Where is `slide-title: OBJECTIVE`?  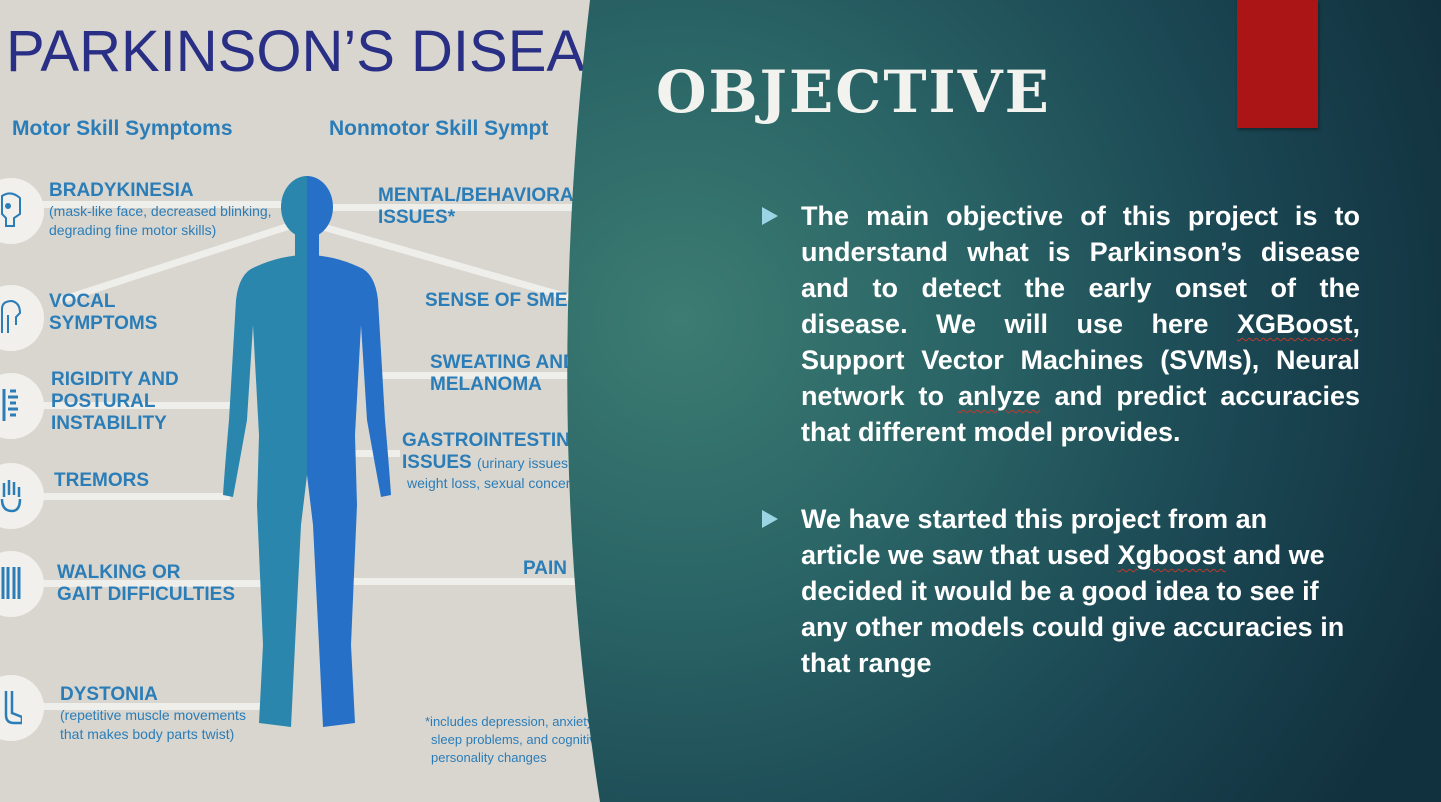 slide-title: OBJECTIVE is located at coordinates (853, 92).